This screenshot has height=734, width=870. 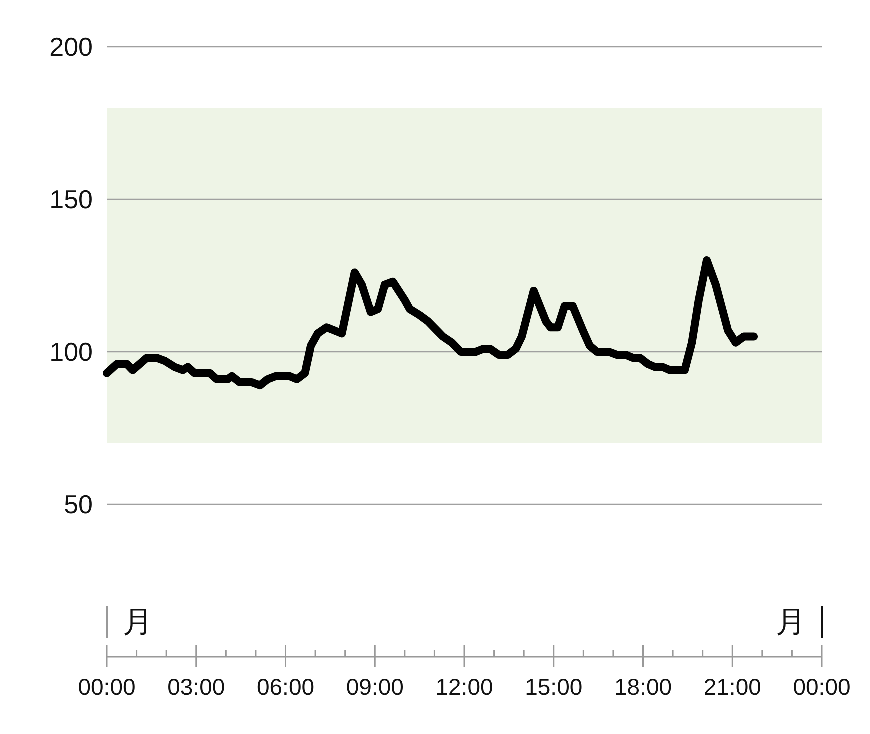 What do you see at coordinates (71, 199) in the screenshot?
I see `y-tick-label: 150` at bounding box center [71, 199].